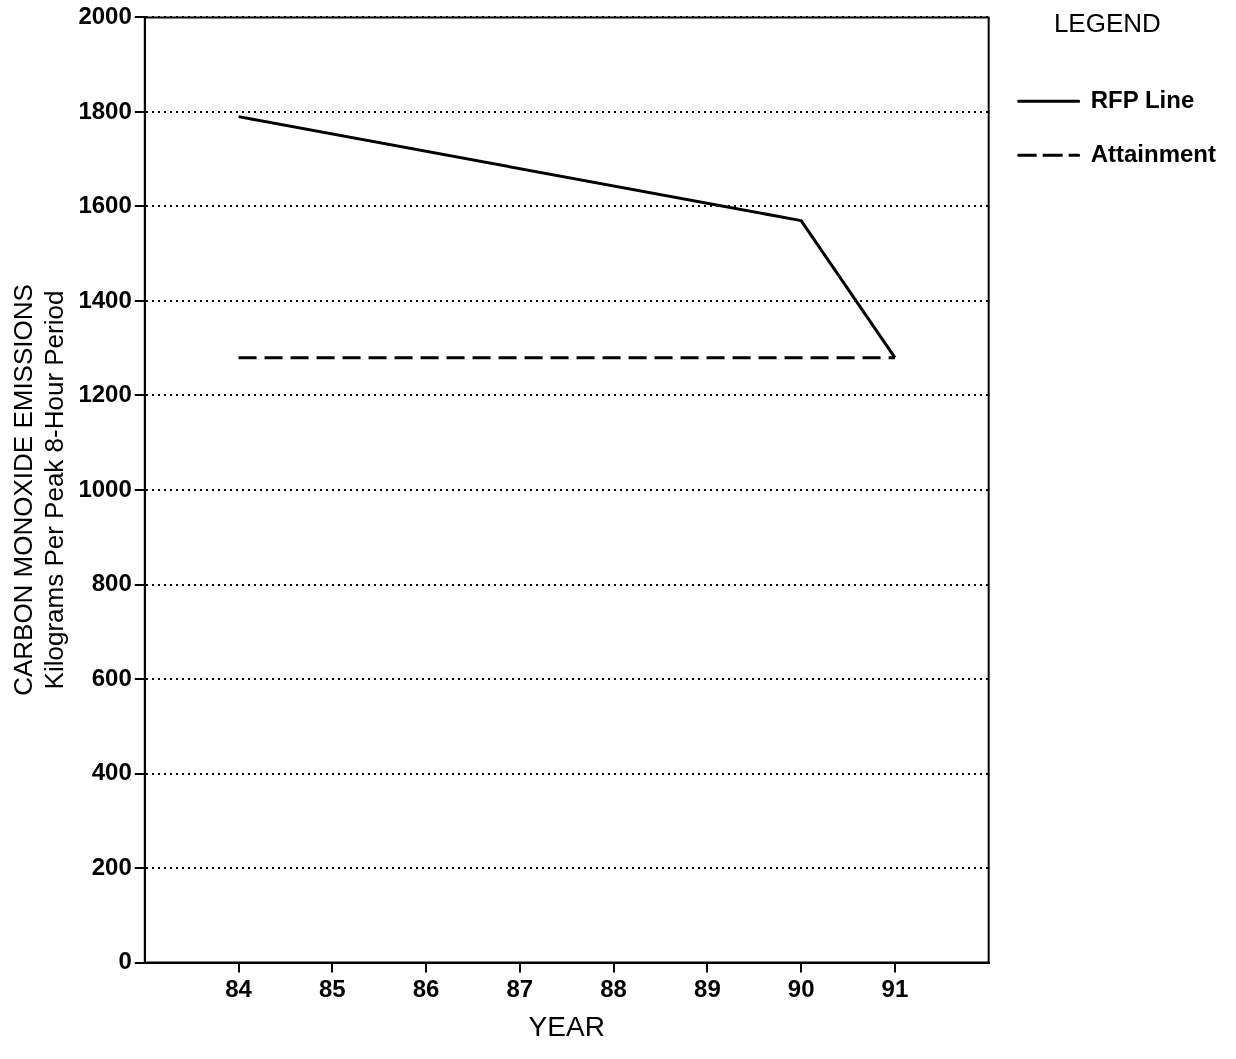  What do you see at coordinates (111, 866) in the screenshot?
I see `y-tick-label: 200` at bounding box center [111, 866].